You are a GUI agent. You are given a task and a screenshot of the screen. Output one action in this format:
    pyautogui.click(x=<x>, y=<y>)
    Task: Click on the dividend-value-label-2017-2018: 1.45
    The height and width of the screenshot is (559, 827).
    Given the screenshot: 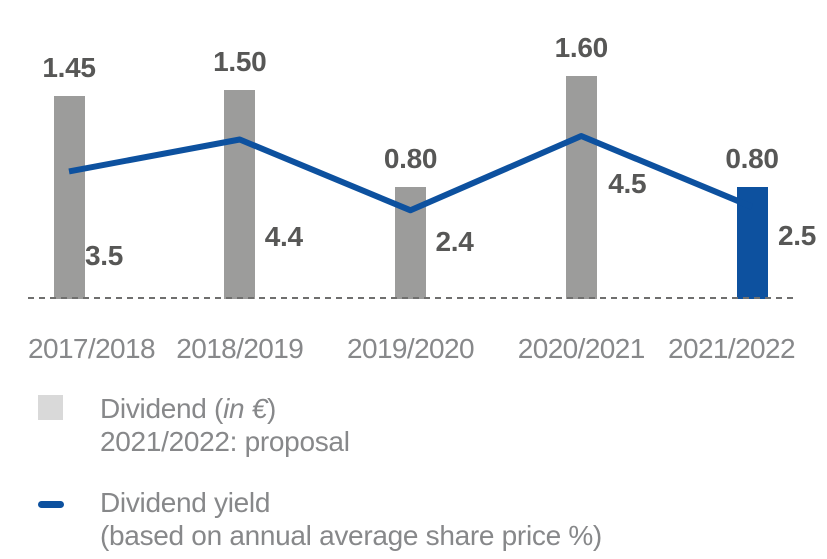 What is the action you would take?
    pyautogui.click(x=69, y=68)
    